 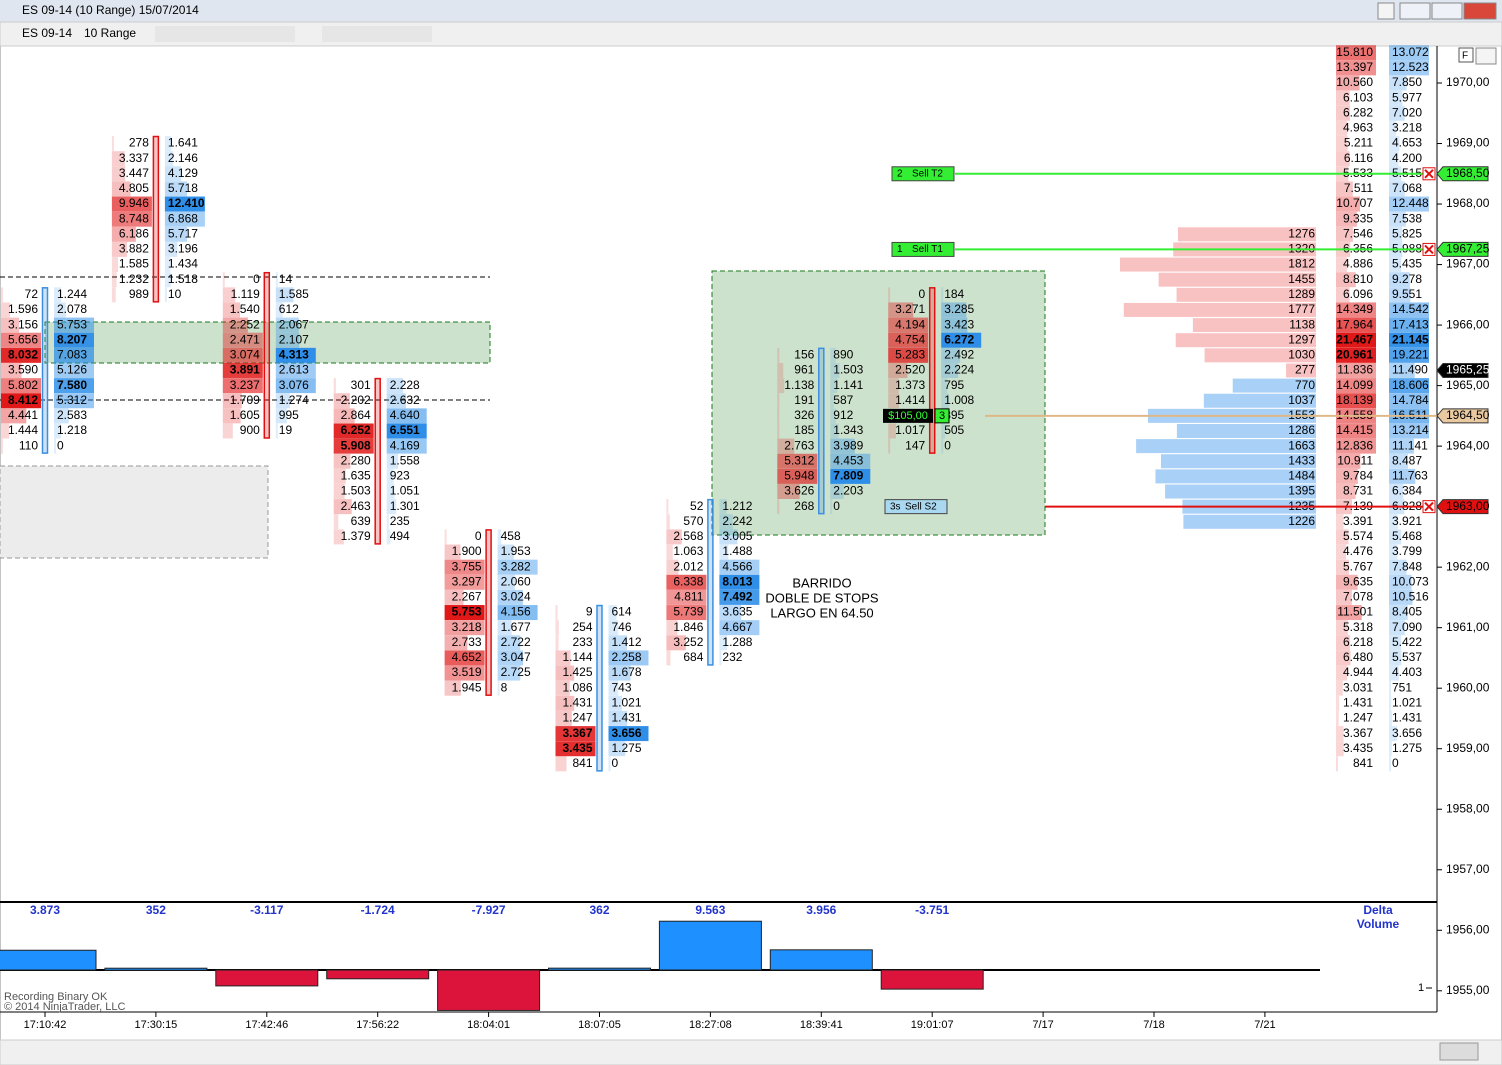 What do you see at coordinates (1358, 279) in the screenshot?
I see `bid-volume: 8.810` at bounding box center [1358, 279].